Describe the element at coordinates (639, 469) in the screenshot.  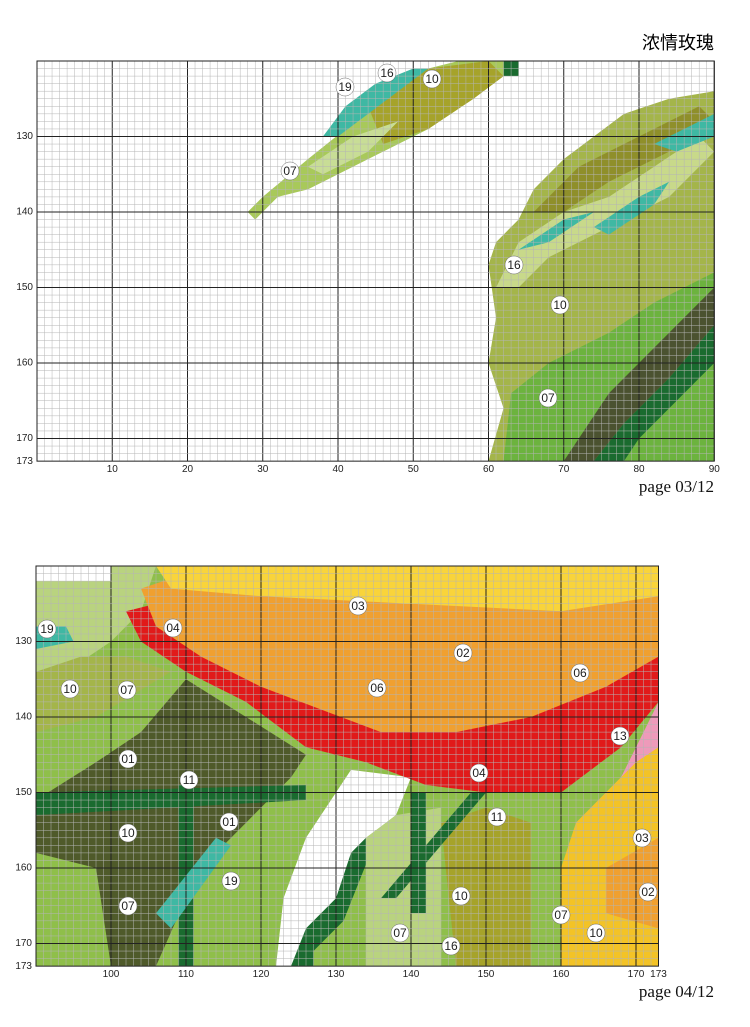
I see `x-axis-label: 80` at that location.